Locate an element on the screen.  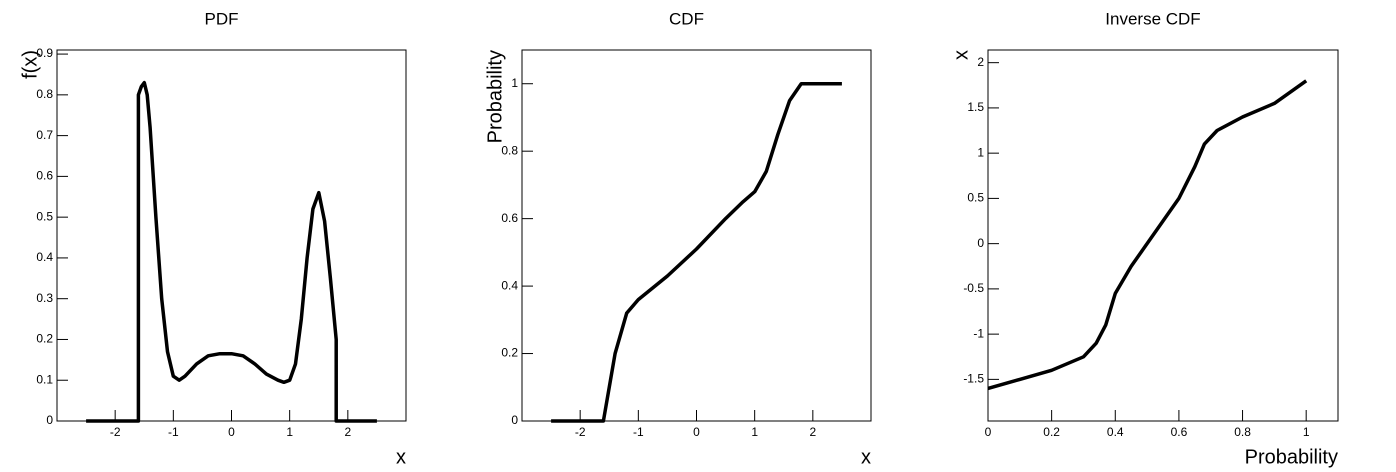
y-tick-label: 0.3 is located at coordinates (44, 298).